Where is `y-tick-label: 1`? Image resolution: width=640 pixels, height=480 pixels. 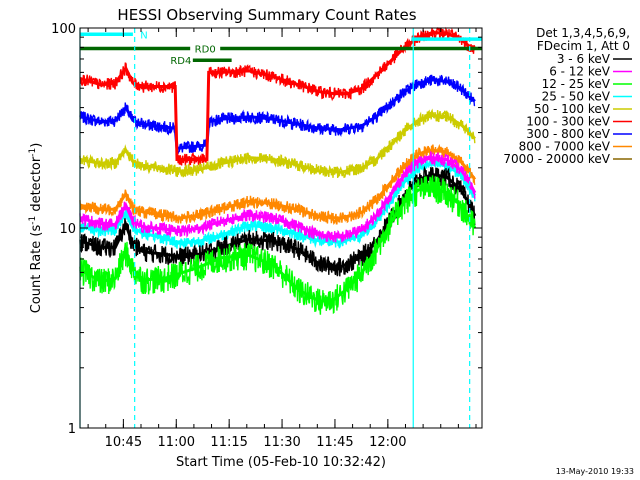
y-tick-label: 1 is located at coordinates (72, 429).